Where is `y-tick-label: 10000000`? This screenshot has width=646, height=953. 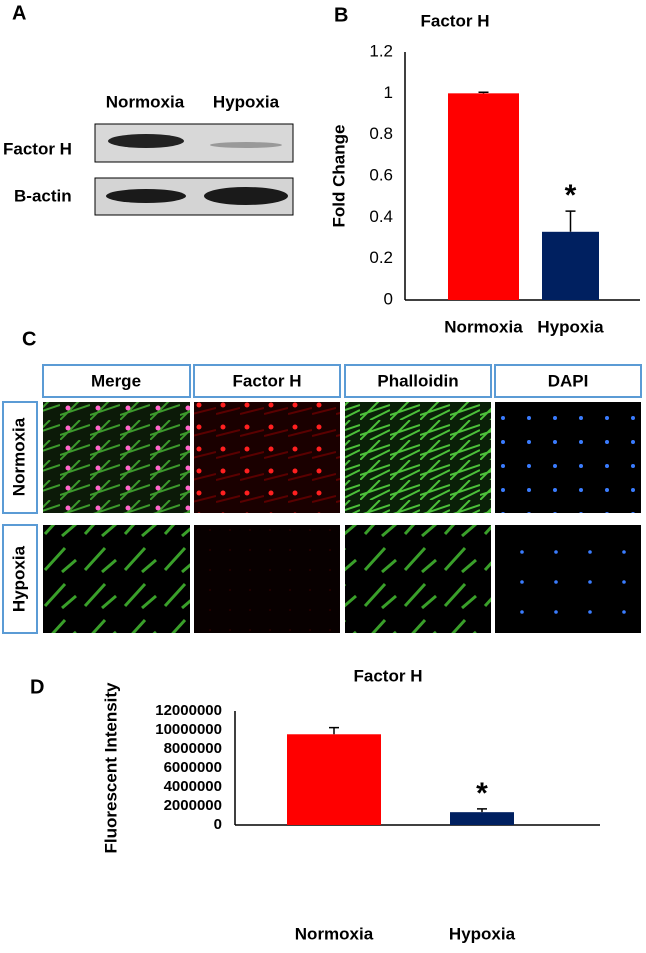
y-tick-label: 10000000 is located at coordinates (188, 729).